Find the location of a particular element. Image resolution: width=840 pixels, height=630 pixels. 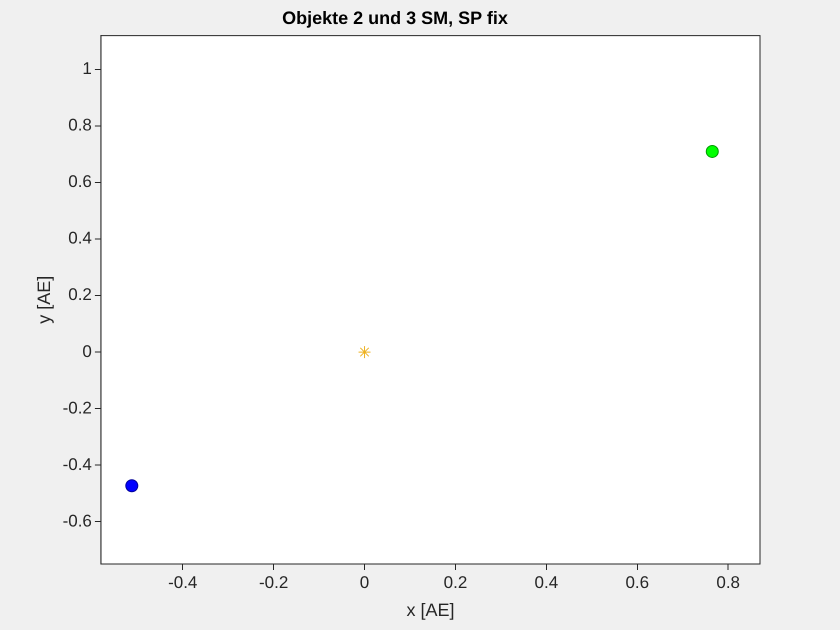

y-tick-label: -0.6 is located at coordinates (77, 520).